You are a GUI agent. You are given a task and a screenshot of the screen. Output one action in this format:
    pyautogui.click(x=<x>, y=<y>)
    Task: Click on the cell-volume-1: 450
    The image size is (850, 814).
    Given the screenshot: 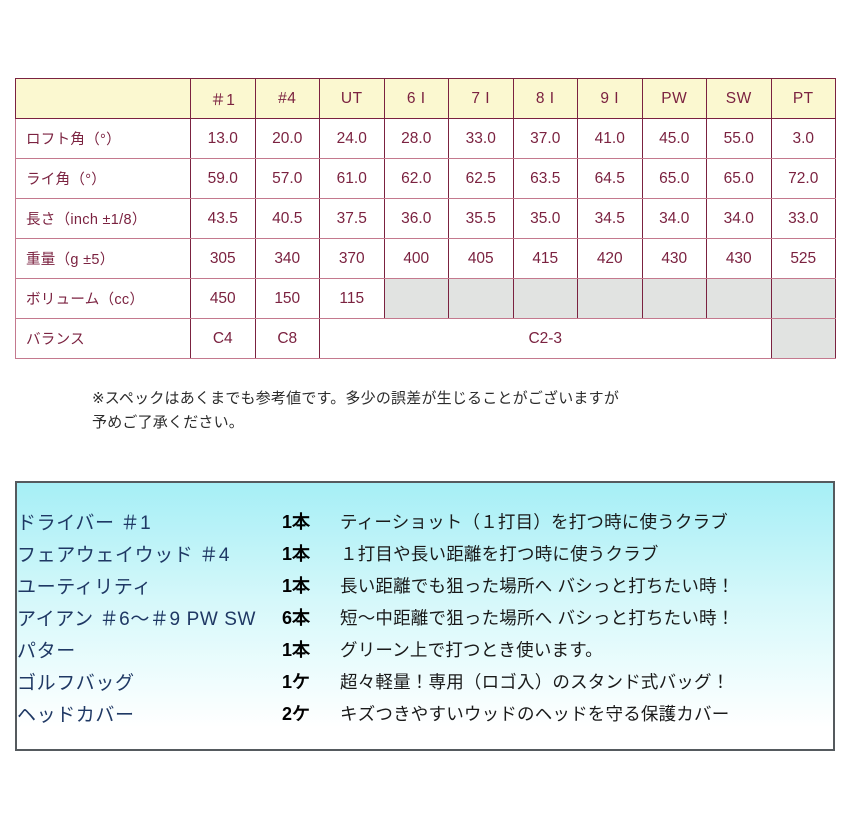 What is the action you would take?
    pyautogui.click(x=223, y=298)
    